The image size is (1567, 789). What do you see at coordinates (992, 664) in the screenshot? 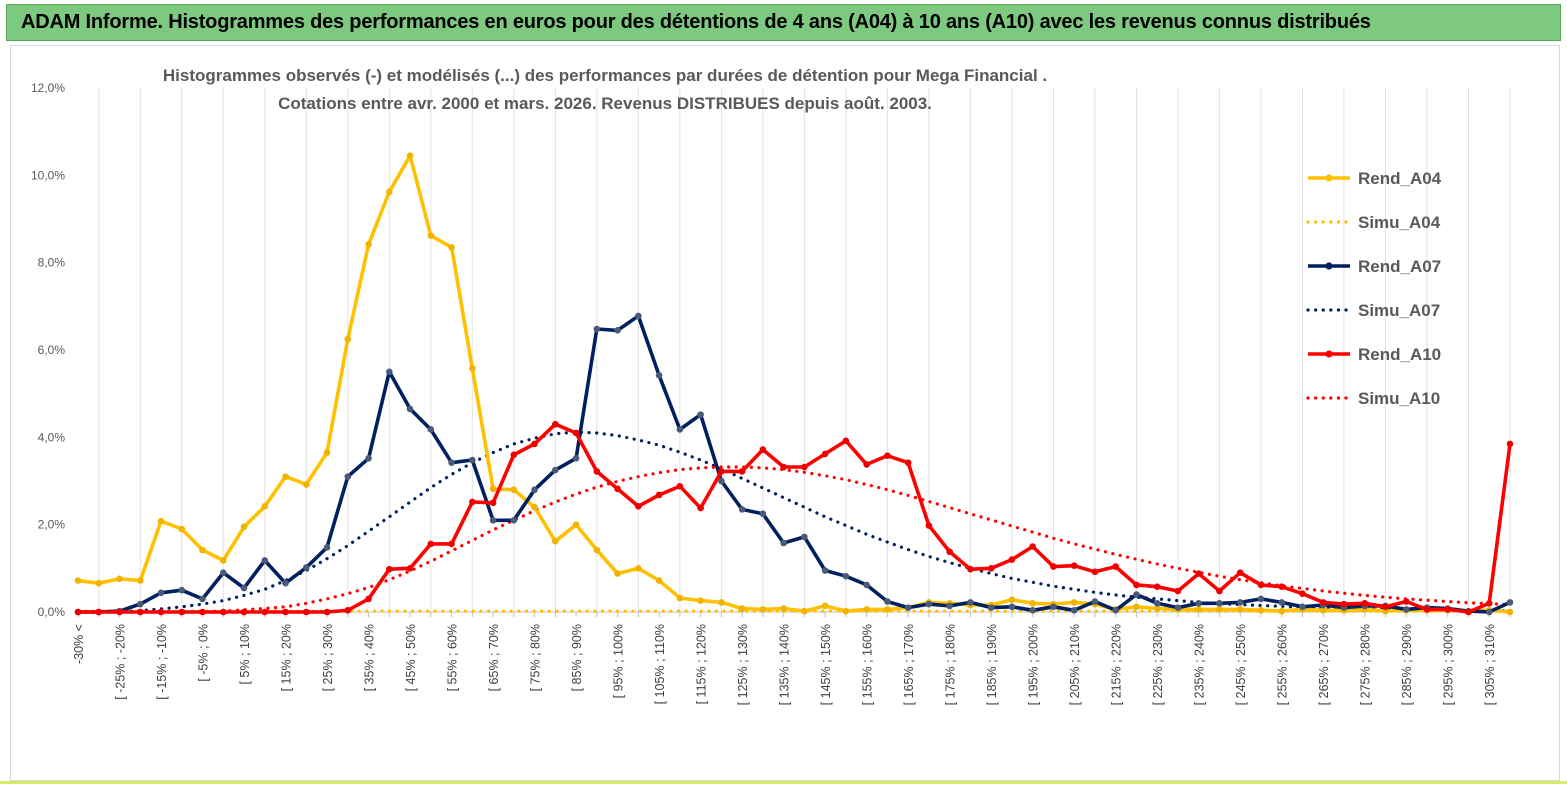
I see `x-tick-label: [ 185% ; 190%` at bounding box center [992, 664].